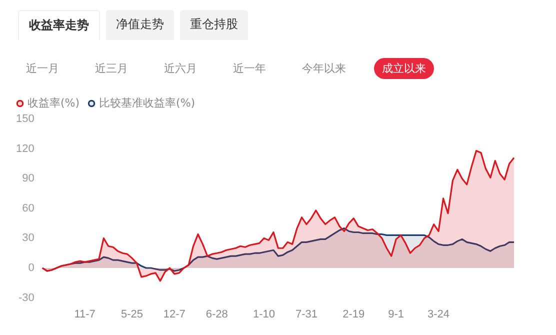 The width and height of the screenshot is (556, 335). What do you see at coordinates (217, 314) in the screenshot?
I see `x-tick-label: 6-28` at bounding box center [217, 314].